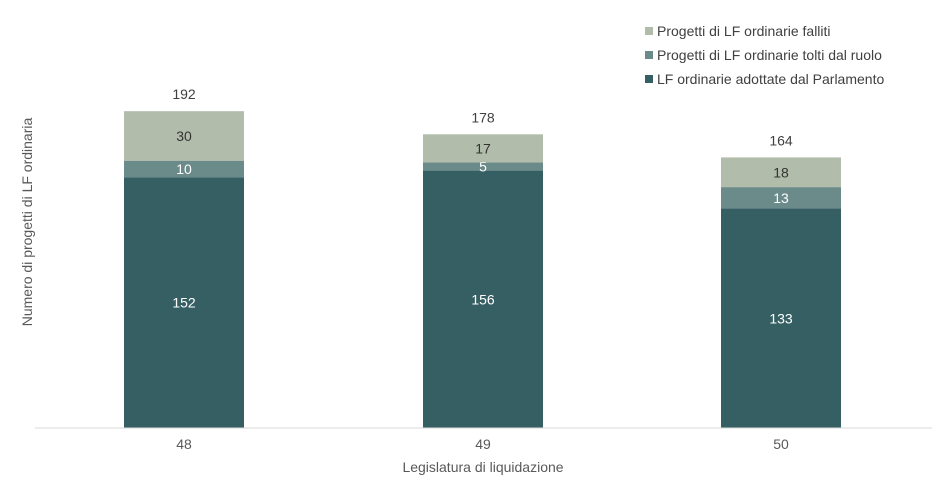 This screenshot has width=945, height=491. I want to click on data-label: 156, so click(483, 299).